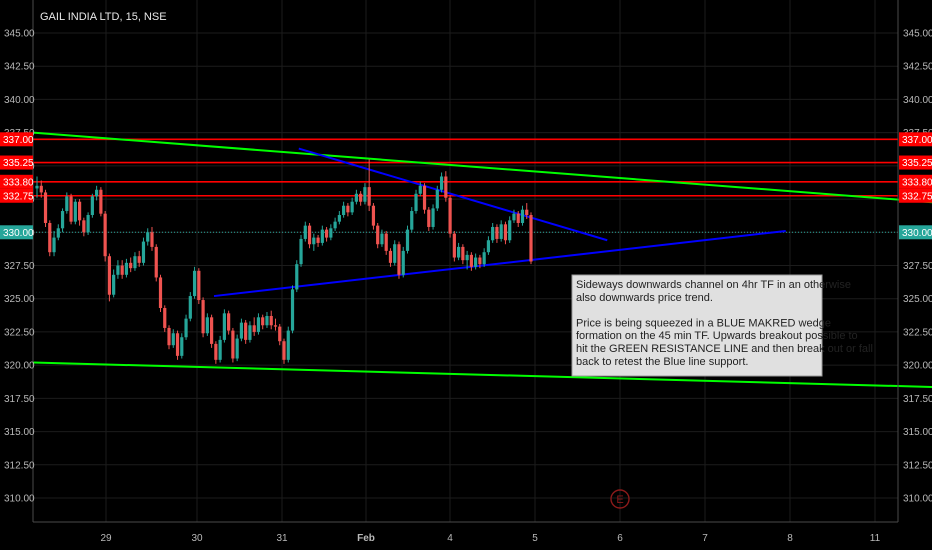  Describe the element at coordinates (453, 194) in the screenshot. I see `trend-line-blue-upper` at that location.